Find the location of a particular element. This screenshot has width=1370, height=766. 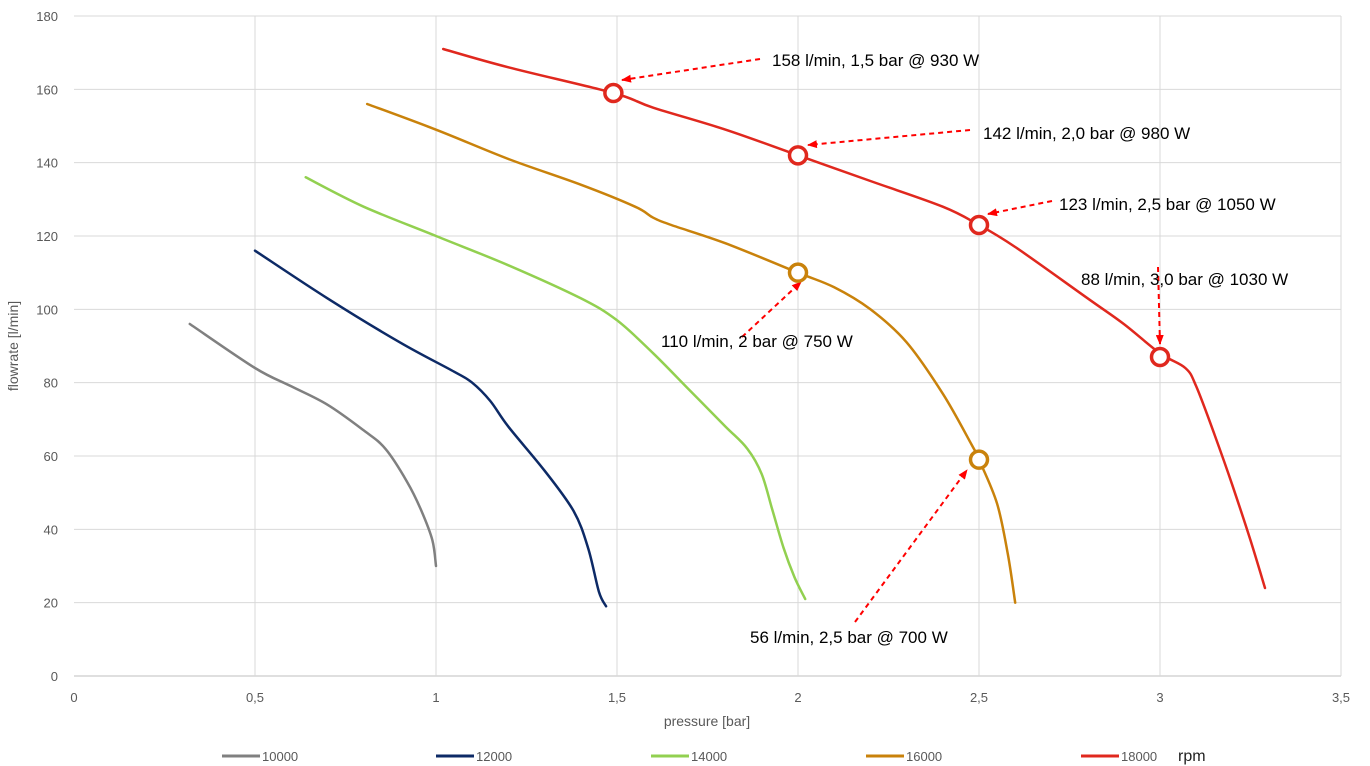

legend-unit-label: rpm is located at coordinates (1192, 756).